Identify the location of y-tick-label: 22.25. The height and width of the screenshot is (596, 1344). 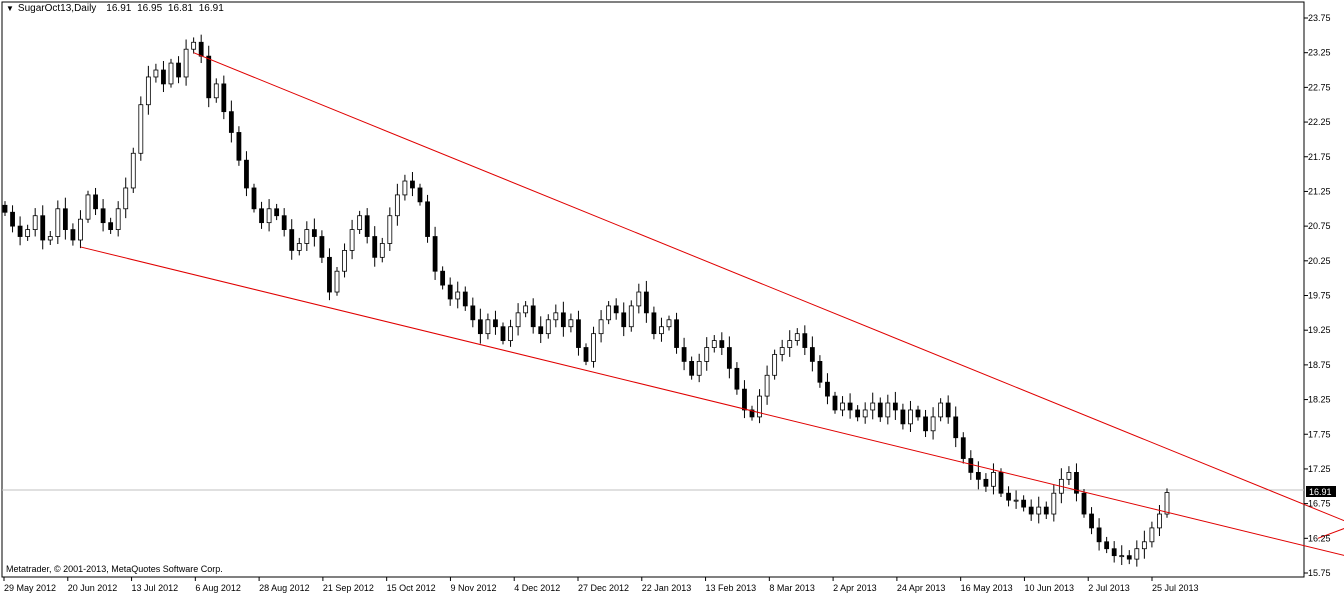
(1319, 122).